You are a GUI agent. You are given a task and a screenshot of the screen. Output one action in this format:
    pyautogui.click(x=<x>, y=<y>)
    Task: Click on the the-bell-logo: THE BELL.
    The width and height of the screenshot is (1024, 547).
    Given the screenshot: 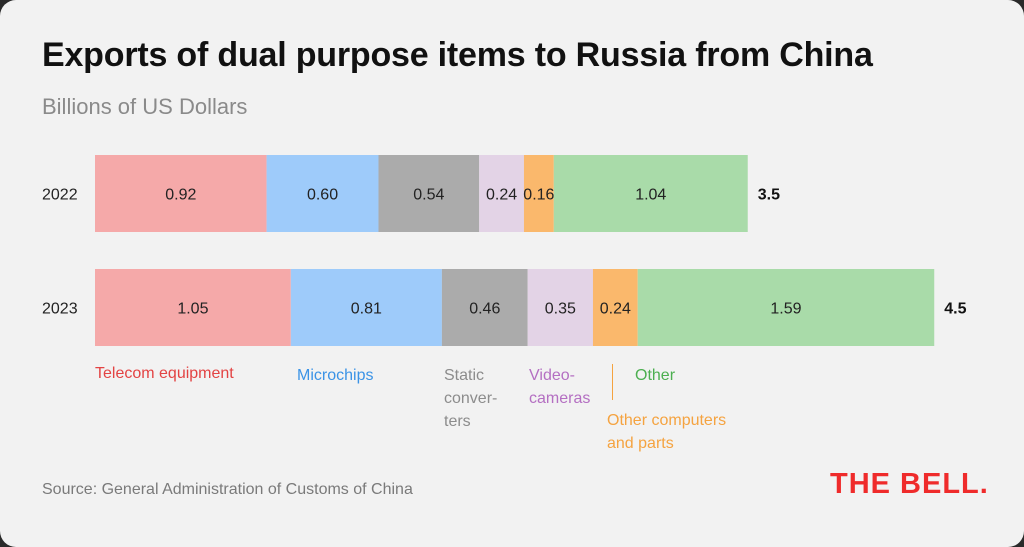 What is the action you would take?
    pyautogui.click(x=909, y=484)
    